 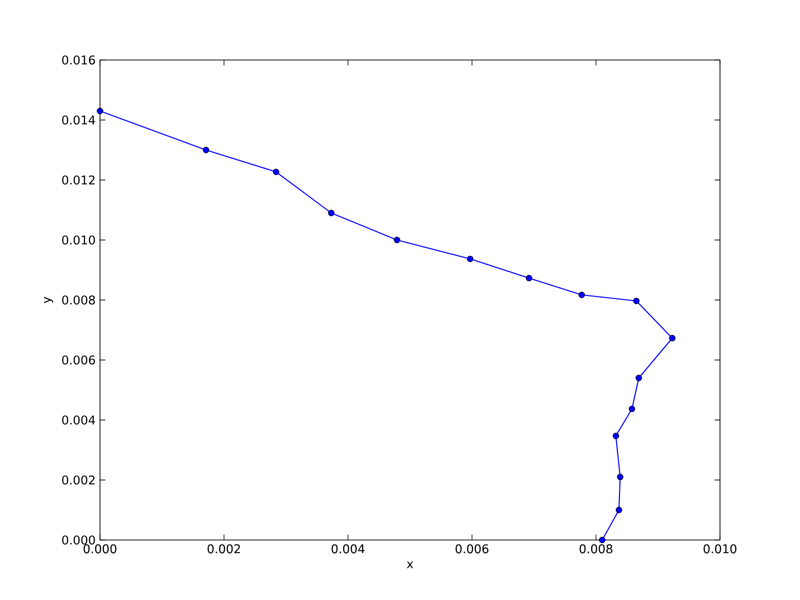 What do you see at coordinates (78, 540) in the screenshot?
I see `y-tick-label: 0.000` at bounding box center [78, 540].